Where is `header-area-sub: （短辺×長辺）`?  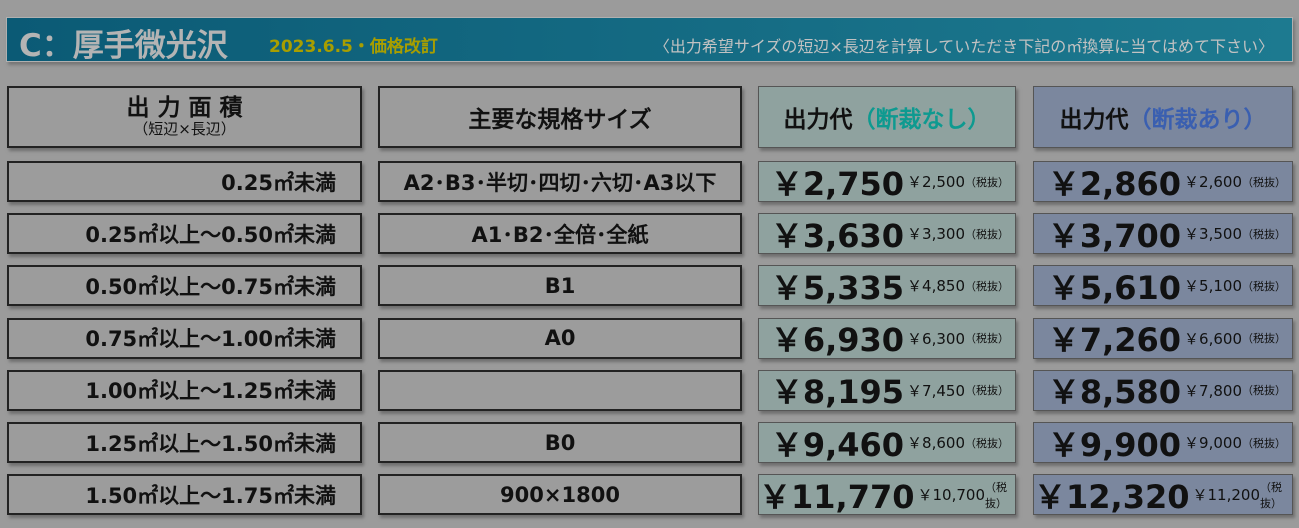
header-area-sub: （短辺×長辺） is located at coordinates (184, 129).